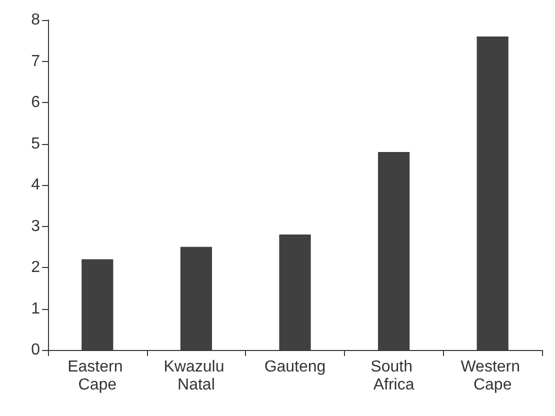  Describe the element at coordinates (196, 376) in the screenshot. I see `x-tick-label: Kwazulu Natal` at that location.